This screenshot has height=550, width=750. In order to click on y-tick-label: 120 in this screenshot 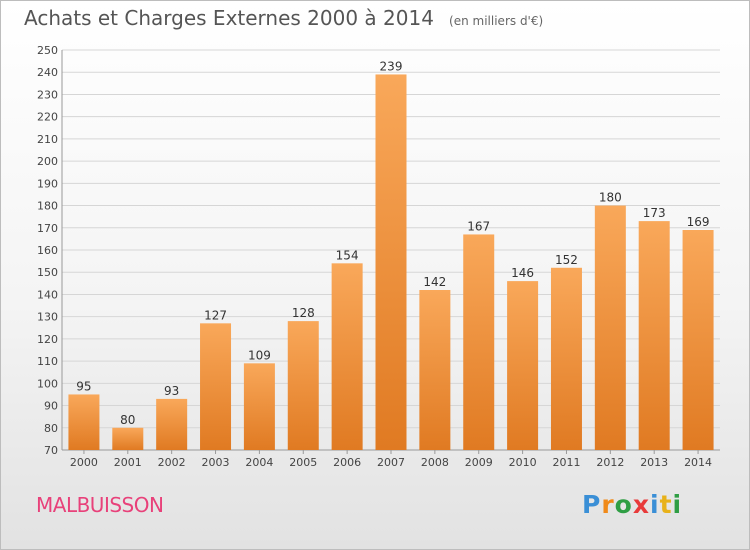, I will do `click(47, 339)`.